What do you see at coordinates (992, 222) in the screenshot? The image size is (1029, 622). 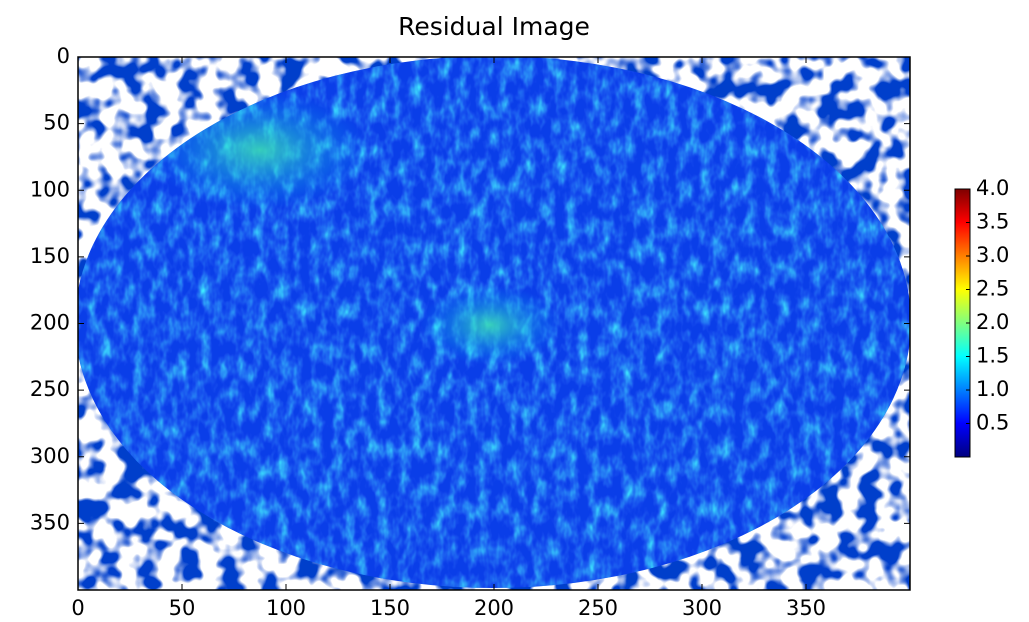 I see `colorbar-tick-label: 3.5` at bounding box center [992, 222].